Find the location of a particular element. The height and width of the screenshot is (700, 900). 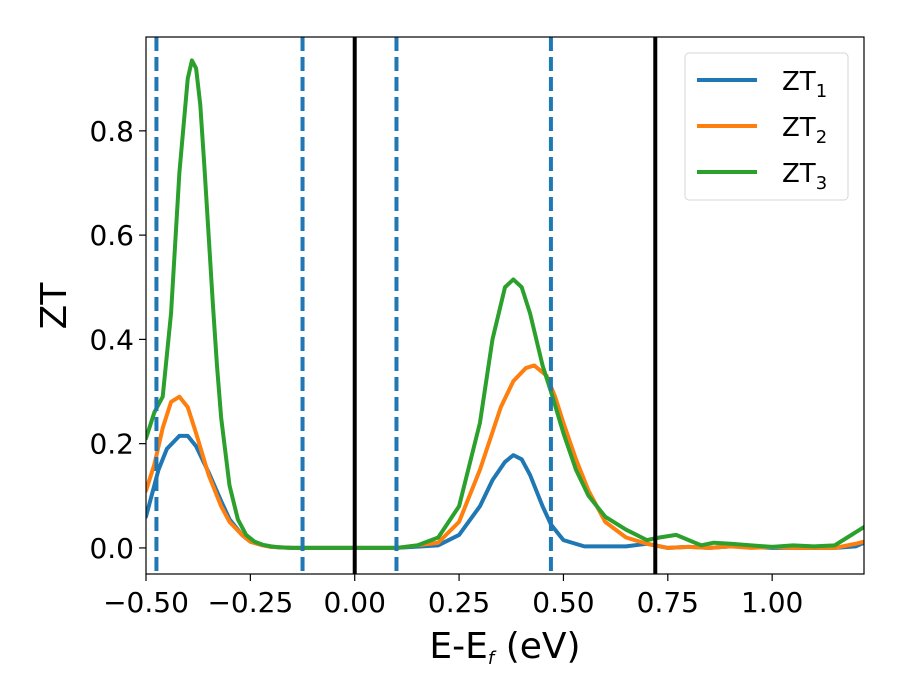

x-tick-label: 0.75 is located at coordinates (668, 602).